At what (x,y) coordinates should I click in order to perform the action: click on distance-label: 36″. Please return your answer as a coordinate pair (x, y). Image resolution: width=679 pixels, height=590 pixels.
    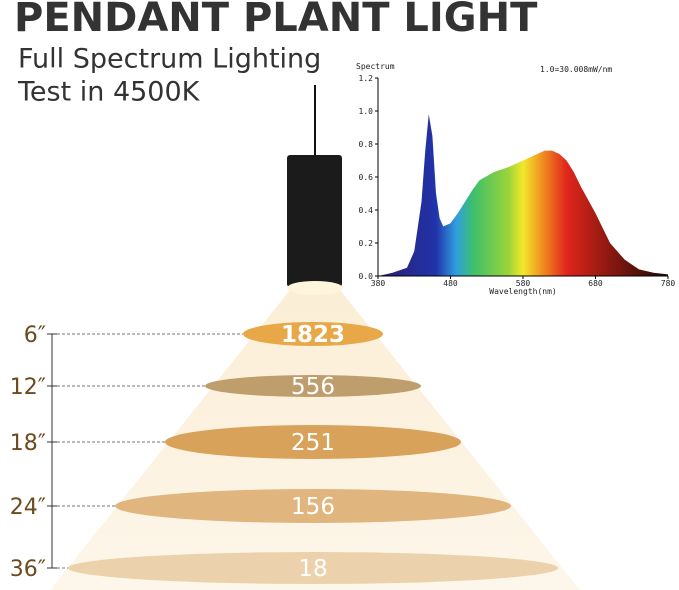
    Looking at the image, I should click on (28, 569).